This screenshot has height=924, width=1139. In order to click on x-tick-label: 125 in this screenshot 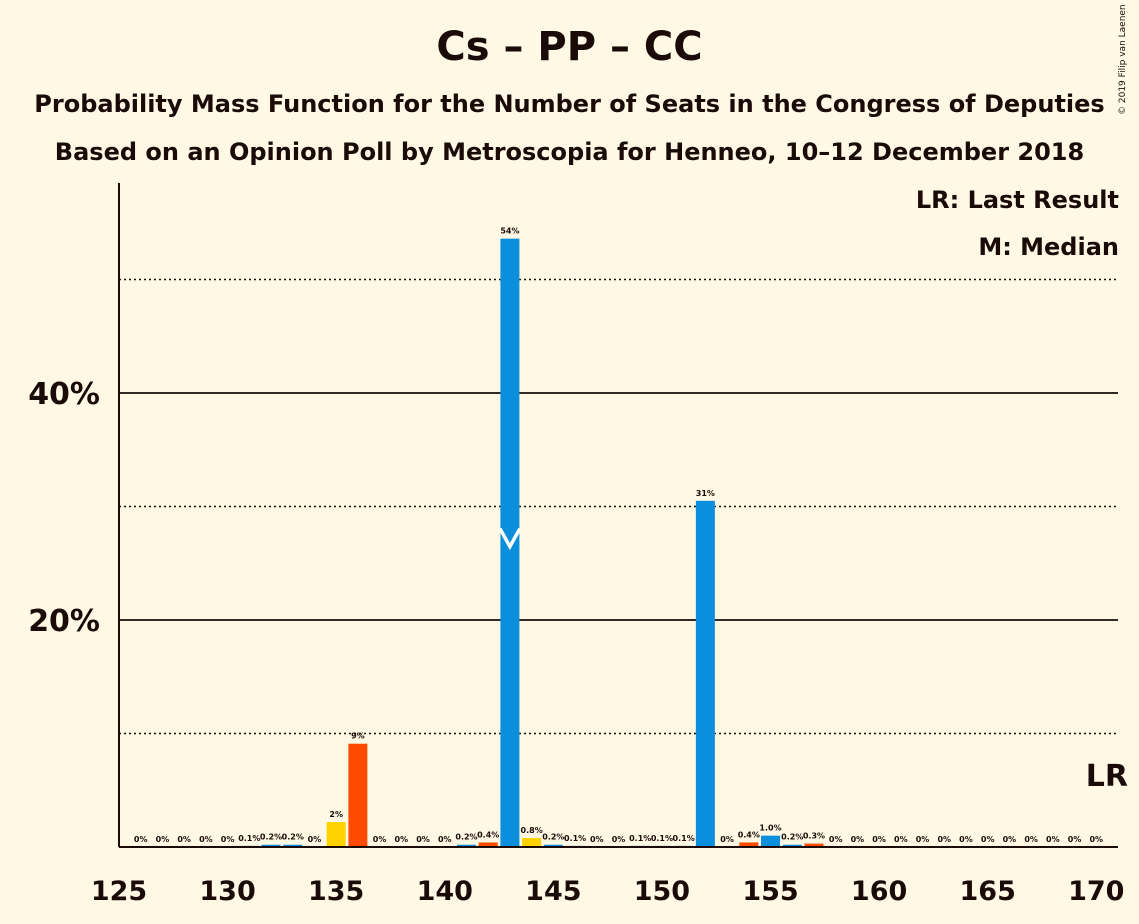, I will do `click(119, 891)`.